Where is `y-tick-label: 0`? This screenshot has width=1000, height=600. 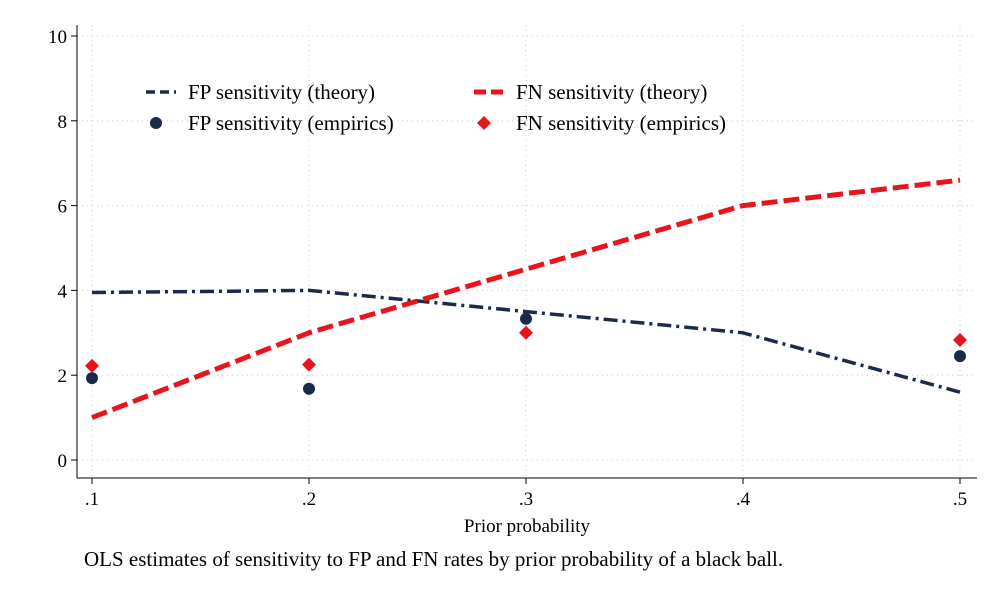 y-tick-label: 0 is located at coordinates (63, 461).